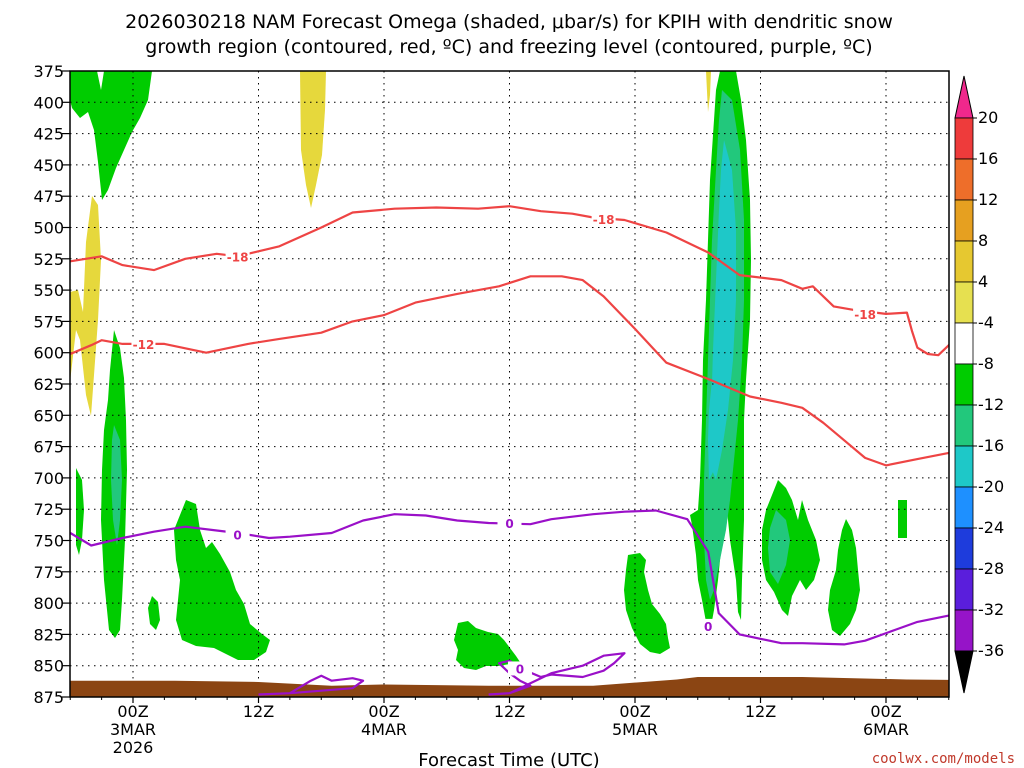  I want to click on colorbar-label: 8, so click(983, 240).